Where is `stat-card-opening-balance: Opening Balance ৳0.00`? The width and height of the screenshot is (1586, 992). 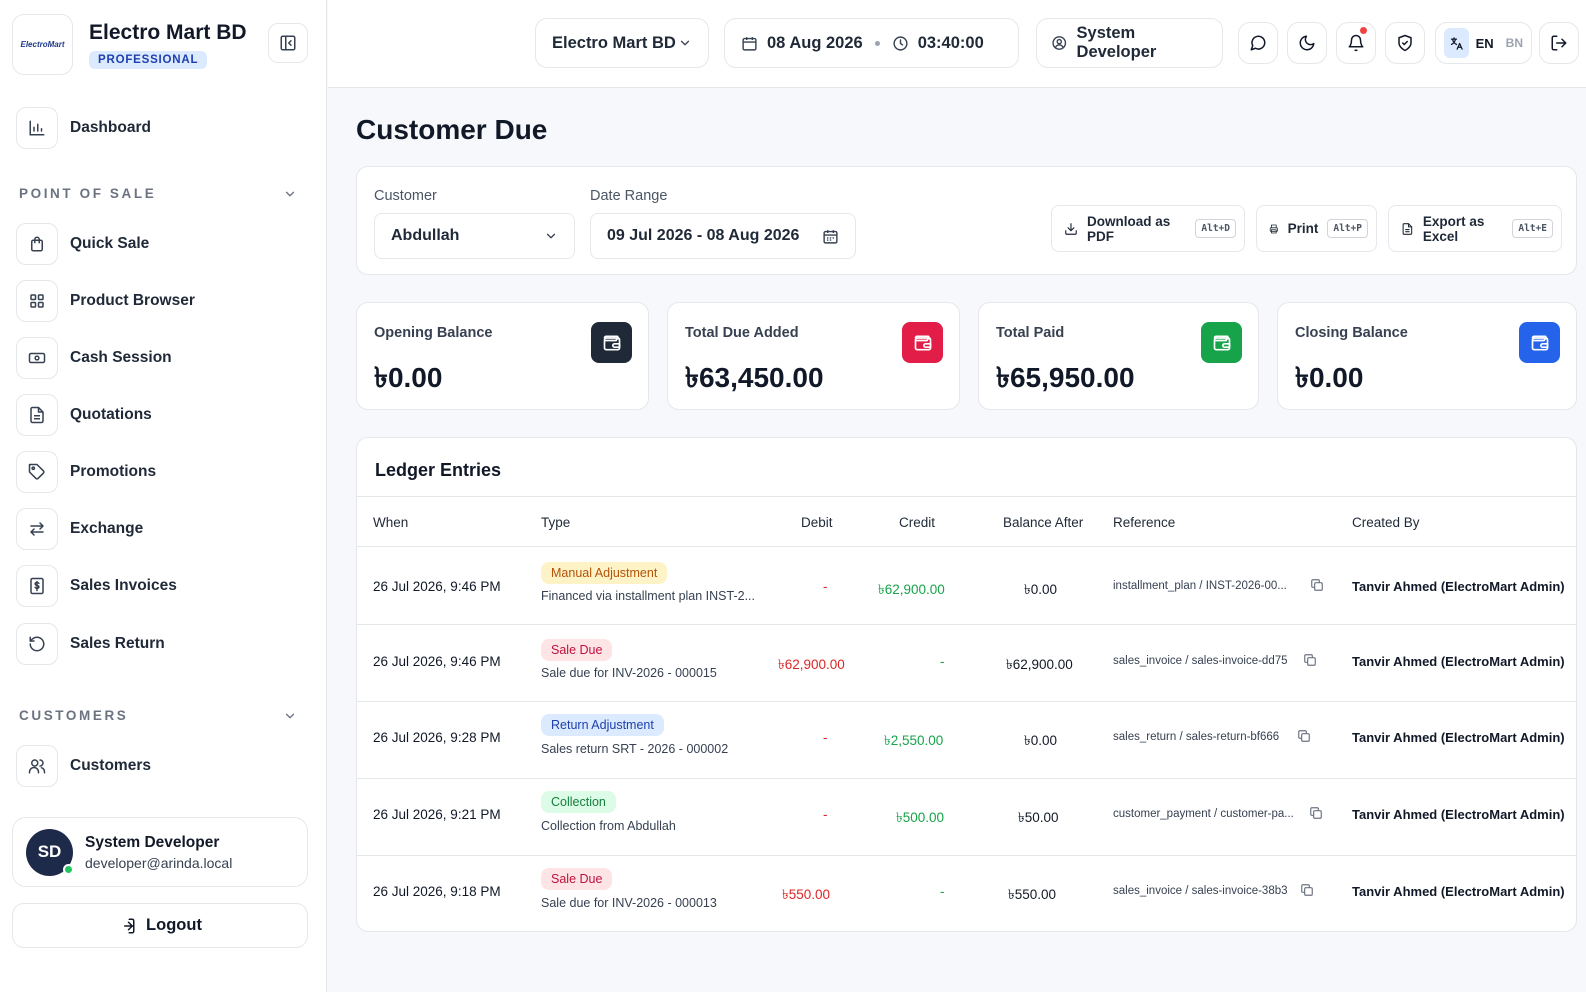
stat-card-opening-balance: Opening Balance ৳0.00 is located at coordinates (502, 356).